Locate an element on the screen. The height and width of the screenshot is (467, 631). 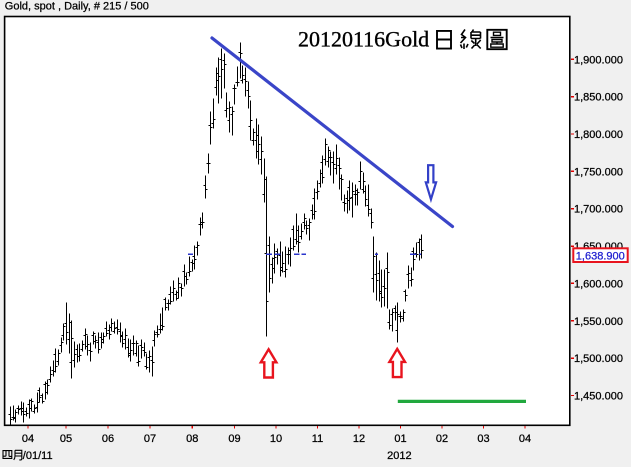
svg-text: 1,900.000 is located at coordinates (598, 60).